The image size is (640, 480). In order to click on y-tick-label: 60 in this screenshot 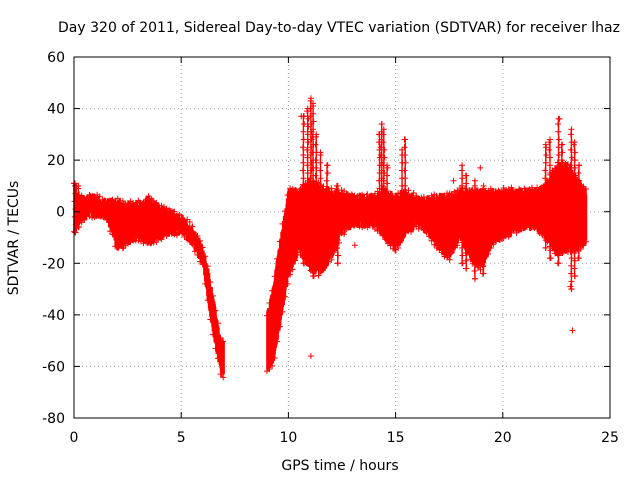, I will do `click(56, 58)`.